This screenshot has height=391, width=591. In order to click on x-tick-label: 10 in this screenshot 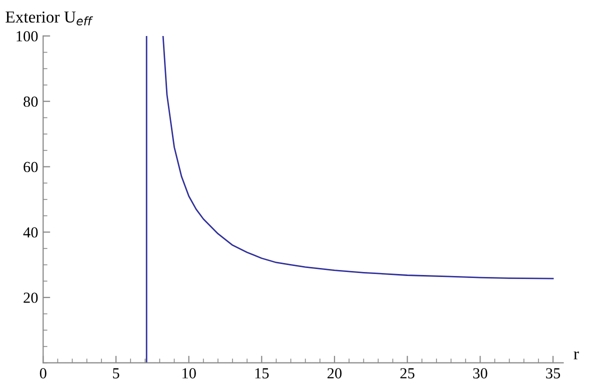, I will do `click(189, 373)`.